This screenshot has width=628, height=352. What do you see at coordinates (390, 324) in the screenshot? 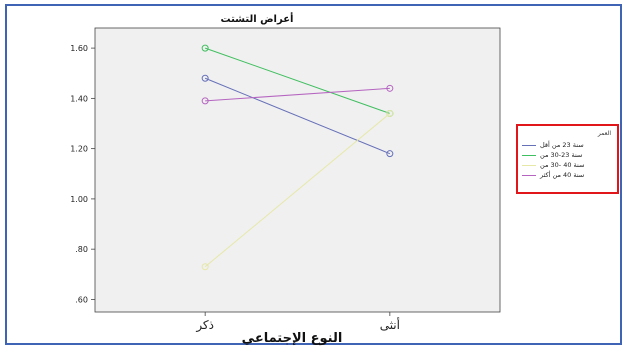
I see `x-tick-label: أنثى` at bounding box center [390, 324].